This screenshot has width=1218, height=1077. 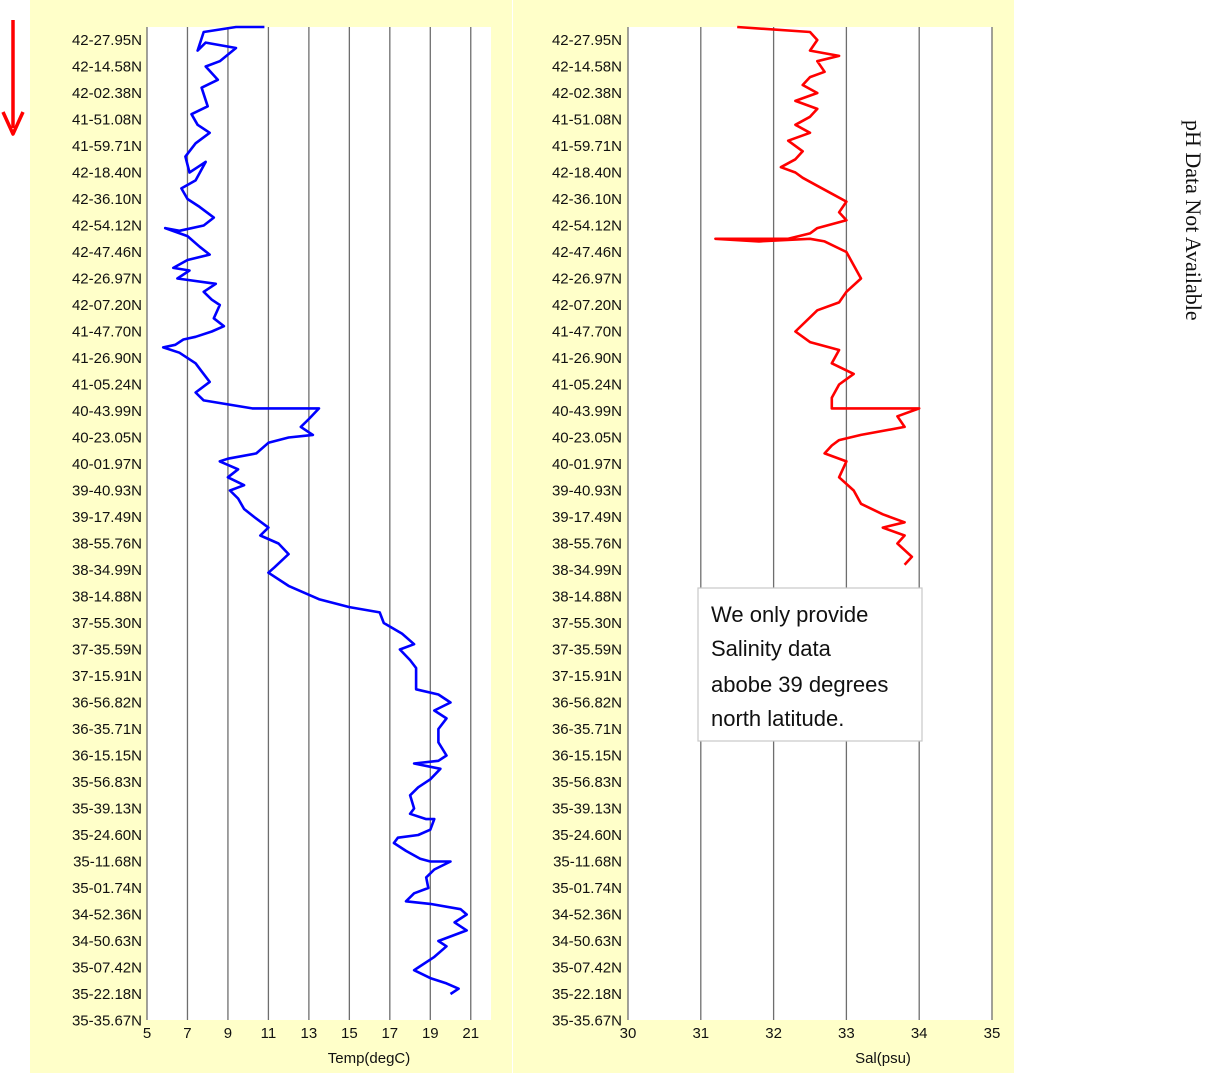 What do you see at coordinates (107, 570) in the screenshot?
I see `temp-y-tick-label: 38-34.99N` at bounding box center [107, 570].